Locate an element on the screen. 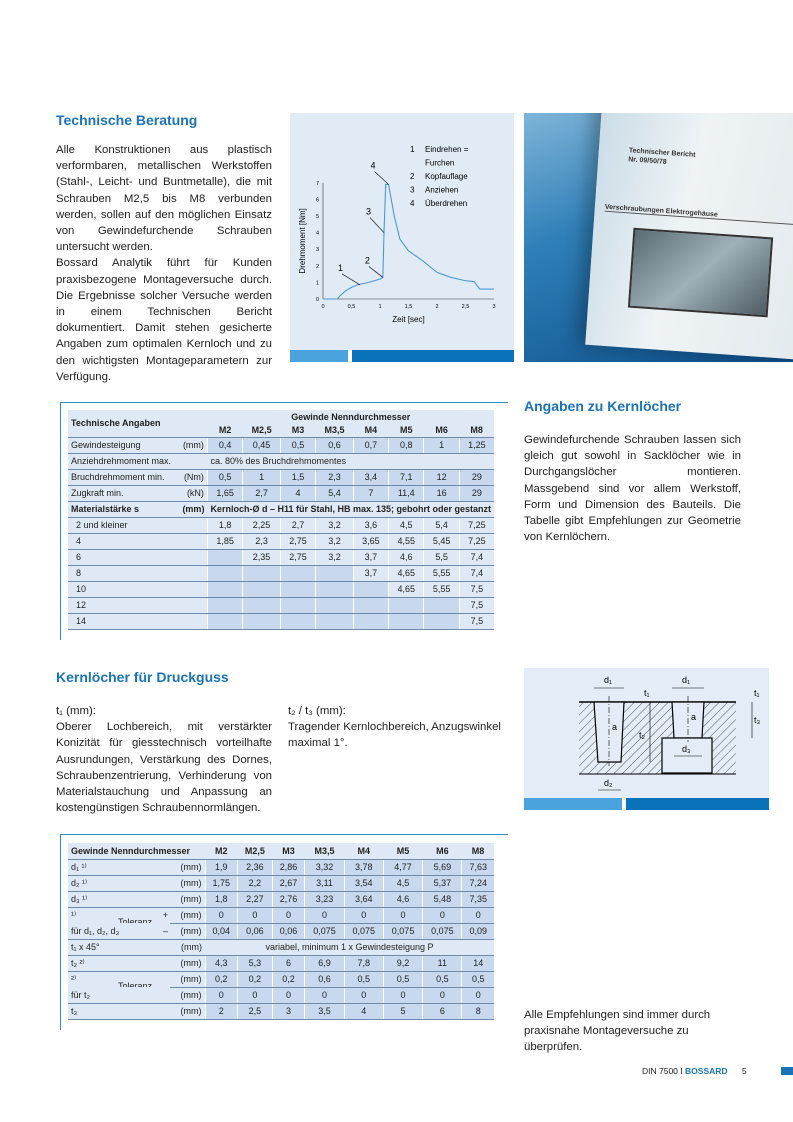 The image size is (793, 1122). value-cell: 7,35 is located at coordinates (477, 899).